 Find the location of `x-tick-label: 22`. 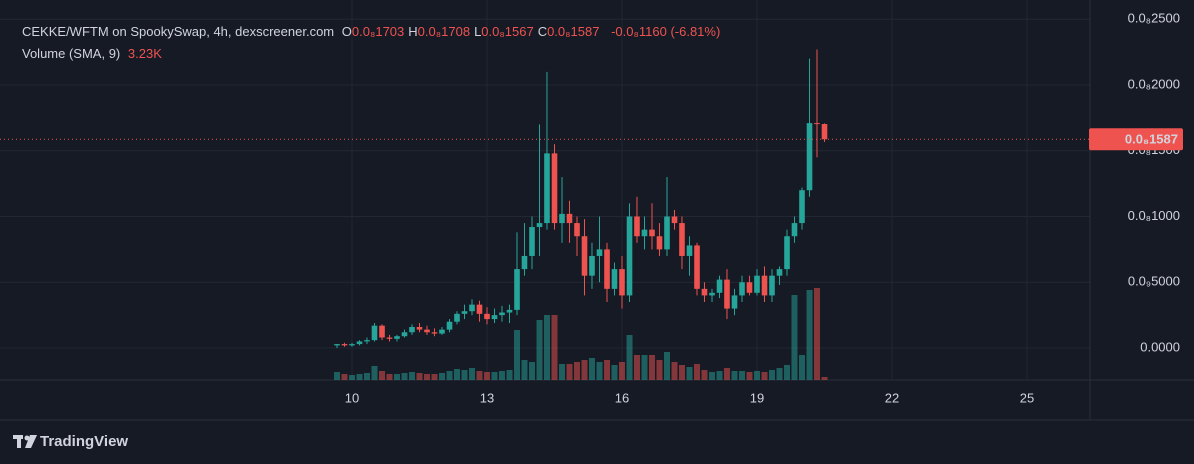

x-tick-label: 22 is located at coordinates (892, 397).